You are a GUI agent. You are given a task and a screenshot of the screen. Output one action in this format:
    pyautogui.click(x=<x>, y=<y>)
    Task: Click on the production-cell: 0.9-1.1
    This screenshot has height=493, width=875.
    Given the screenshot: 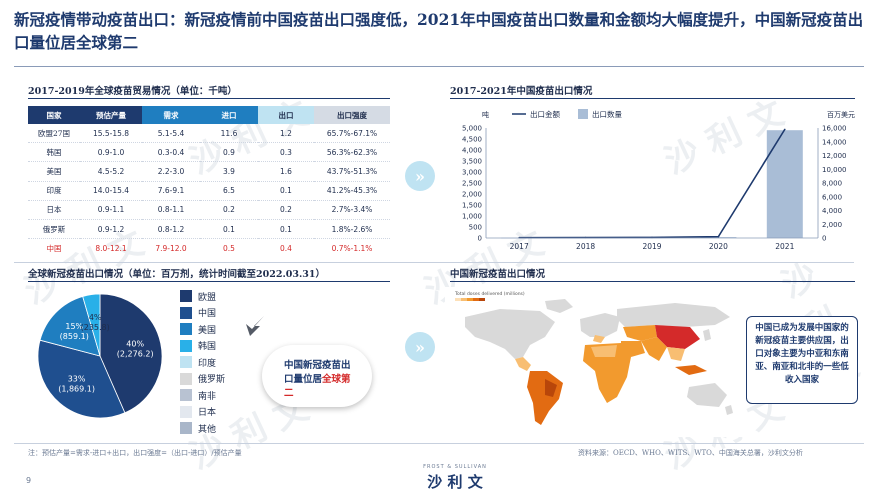 What is the action you would take?
    pyautogui.click(x=111, y=209)
    